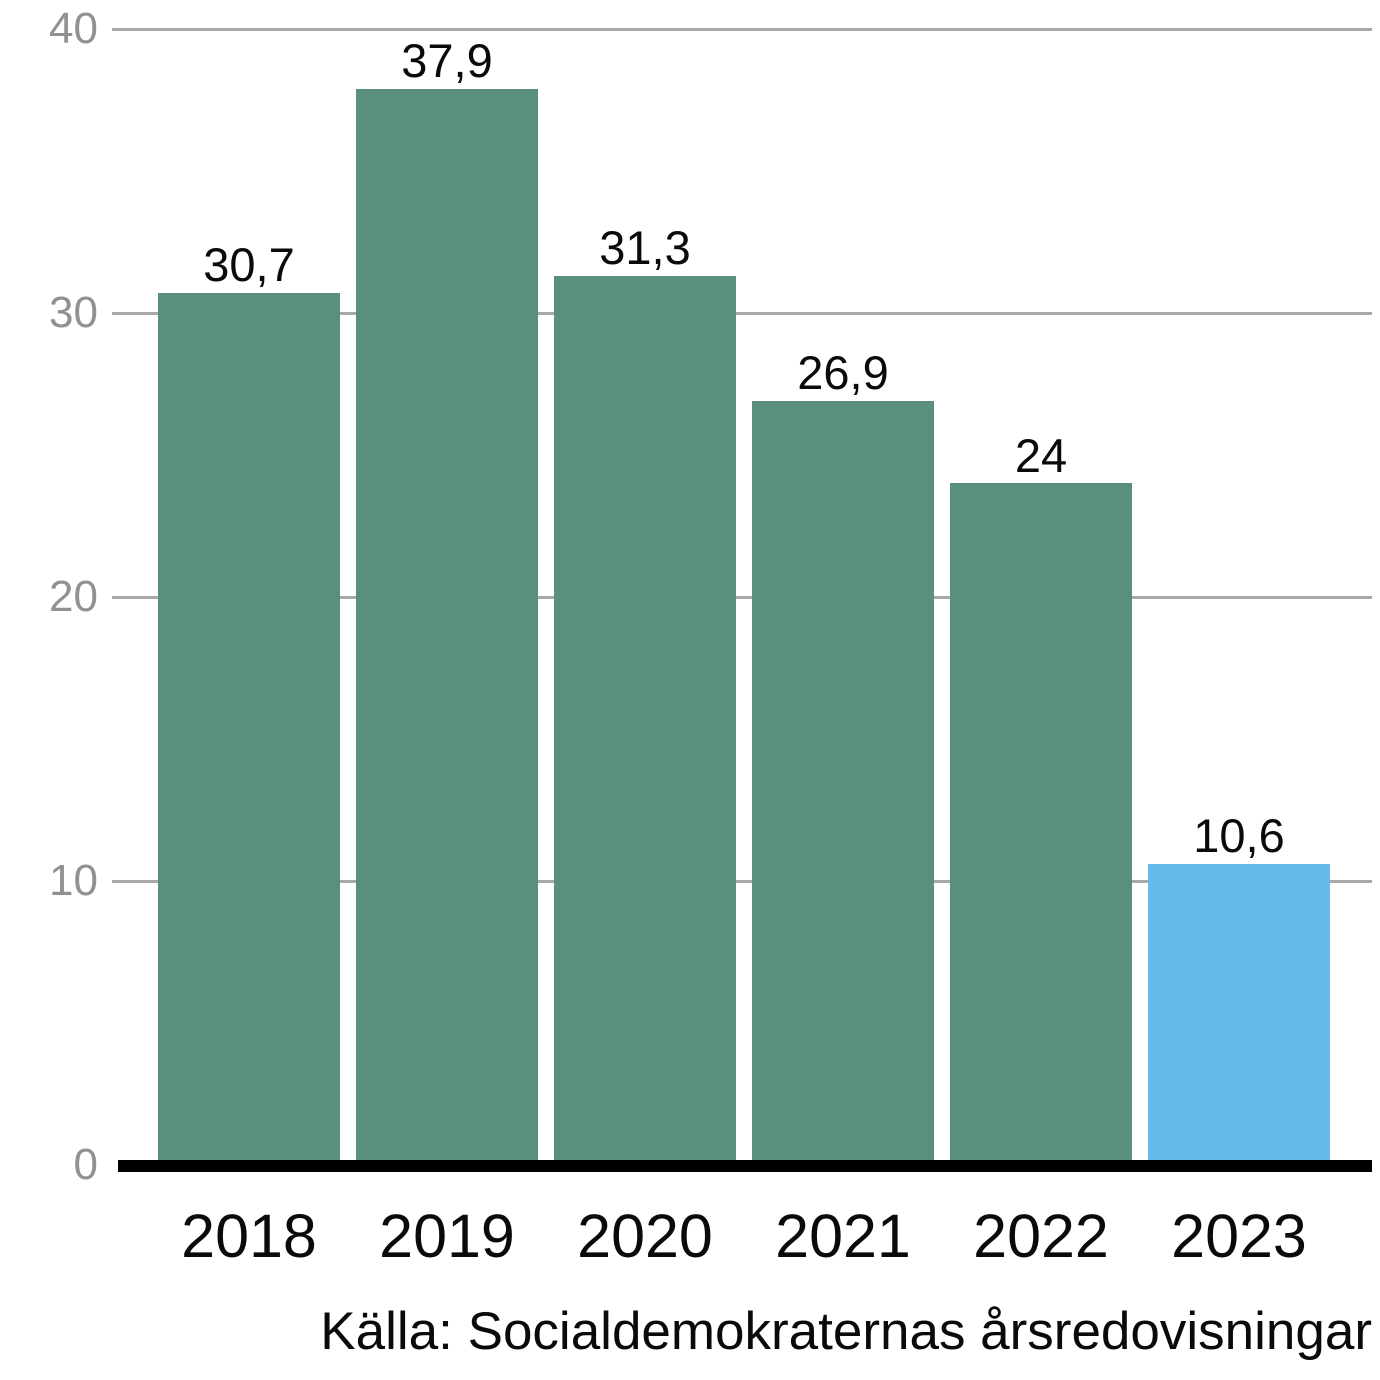  What do you see at coordinates (73, 28) in the screenshot?
I see `y-axis-tick-label-40: 40` at bounding box center [73, 28].